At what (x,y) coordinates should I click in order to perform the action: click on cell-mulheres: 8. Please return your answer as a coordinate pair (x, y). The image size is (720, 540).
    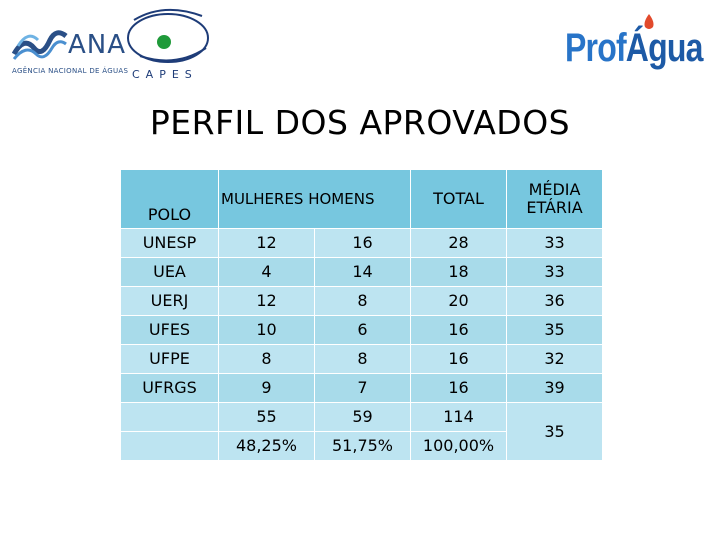
    Looking at the image, I should click on (266, 359).